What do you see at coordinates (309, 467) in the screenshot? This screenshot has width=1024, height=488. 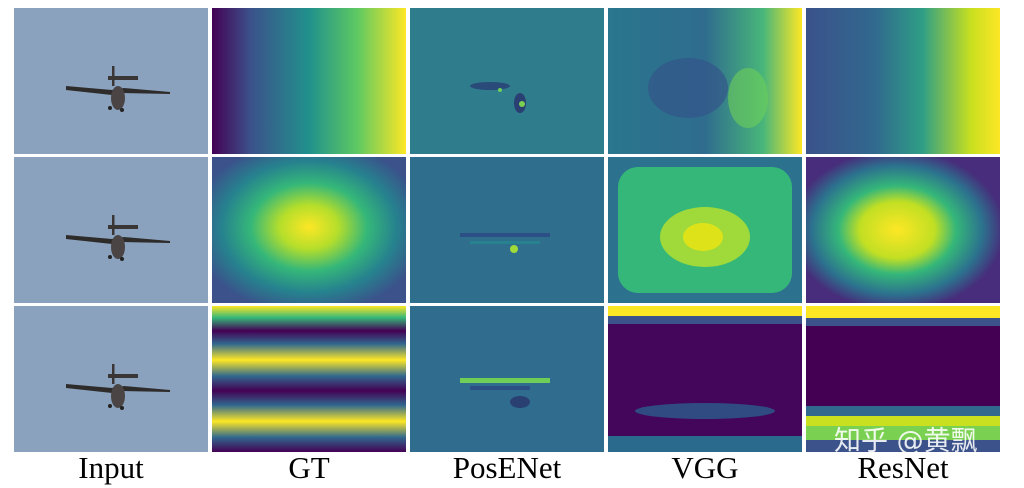 I see `column-label-gt: GT` at bounding box center [309, 467].